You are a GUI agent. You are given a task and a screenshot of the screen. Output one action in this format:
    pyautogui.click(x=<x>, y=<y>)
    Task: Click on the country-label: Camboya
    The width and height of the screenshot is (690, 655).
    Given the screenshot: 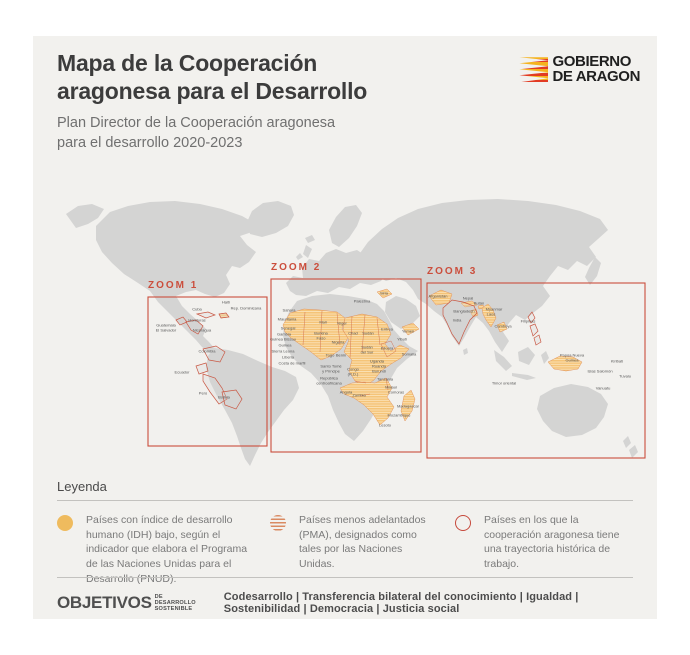 What is the action you would take?
    pyautogui.click(x=503, y=326)
    